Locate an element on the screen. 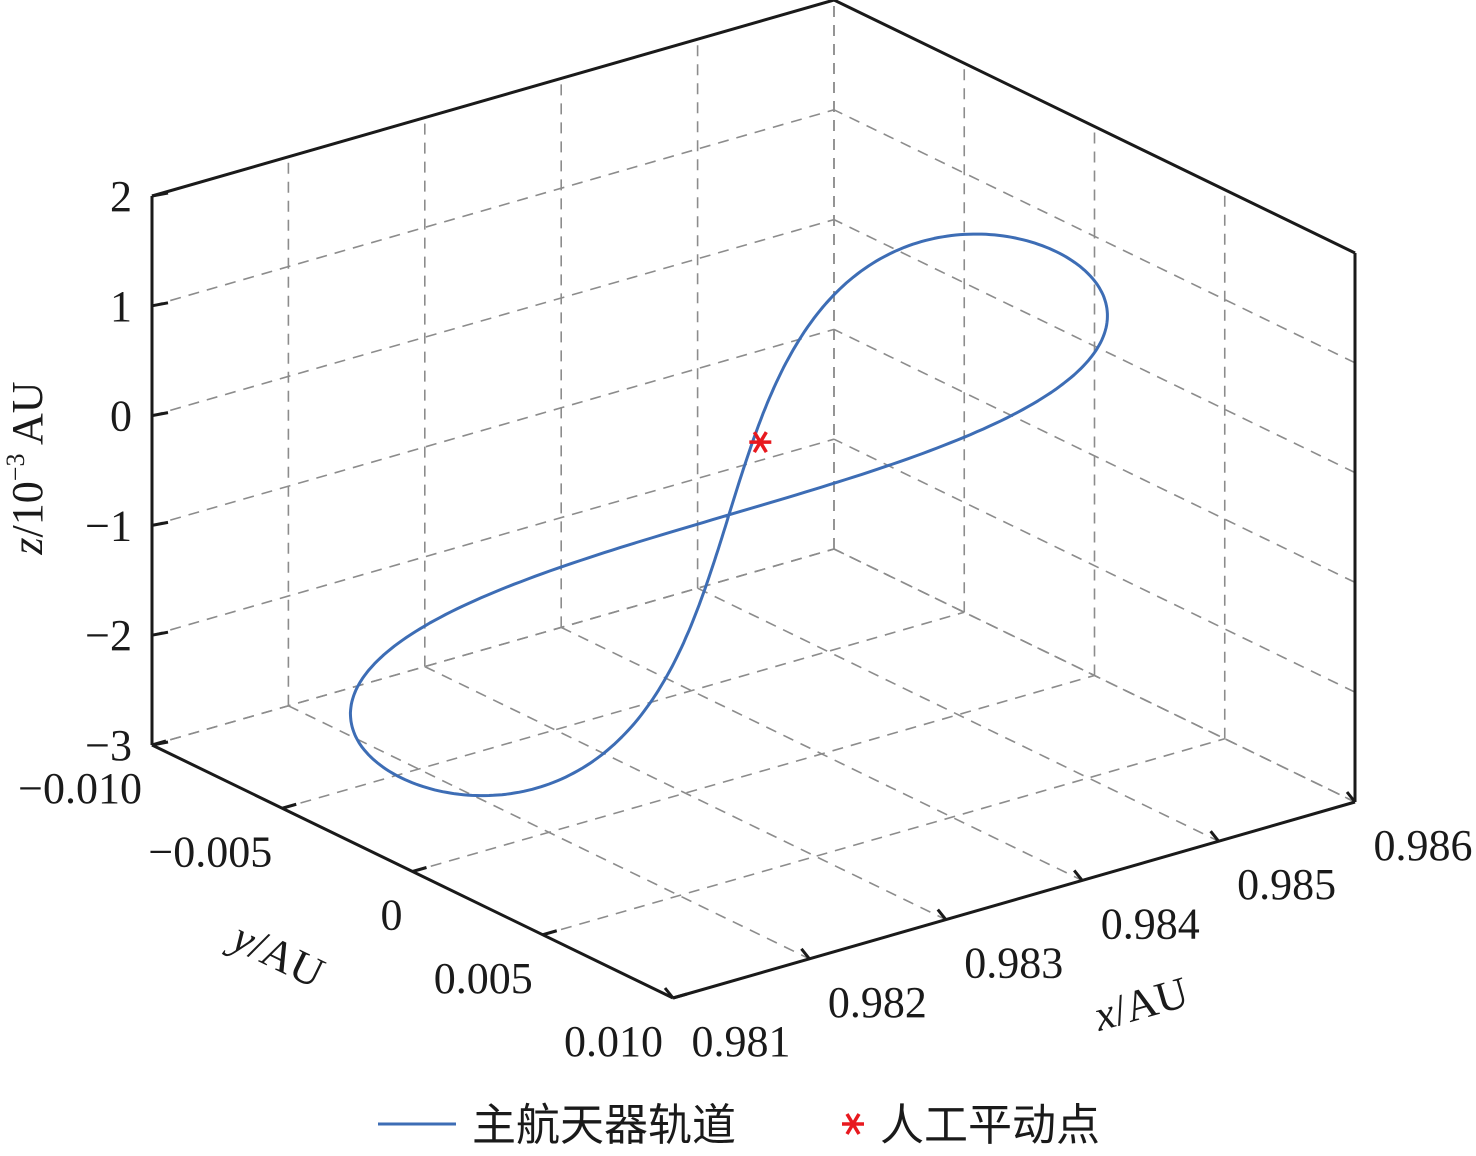 This screenshot has width=1476, height=1156. x-tick-label: 0.982 is located at coordinates (877, 1002).